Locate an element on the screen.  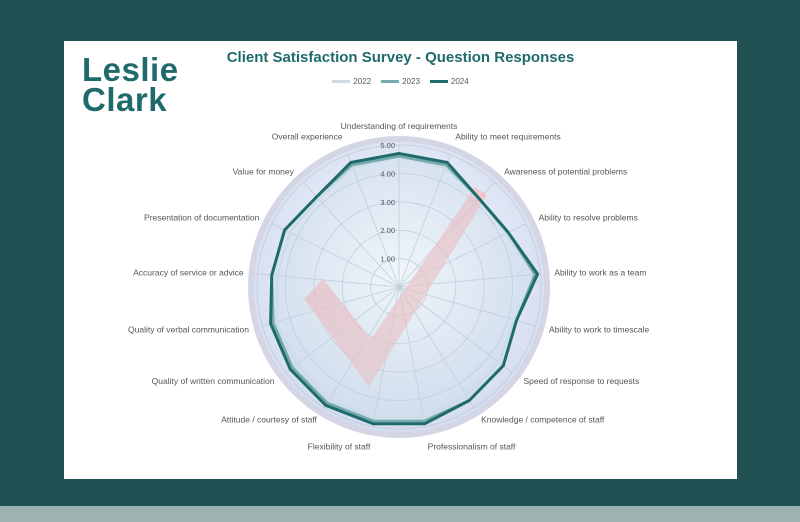
axis-label: Professionalism of staff is located at coordinates (472, 446).